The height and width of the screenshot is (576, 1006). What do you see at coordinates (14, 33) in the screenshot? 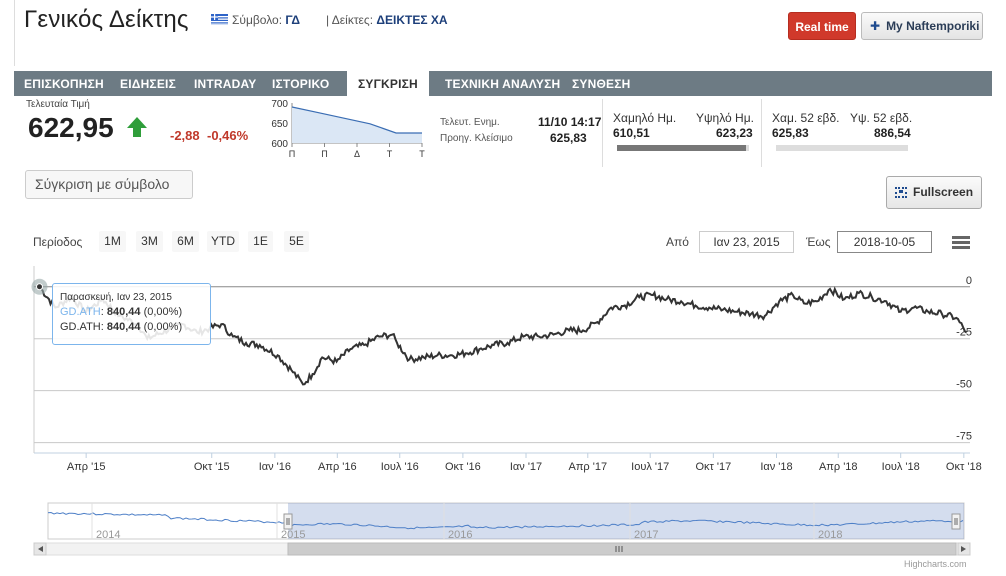
I see `left-border` at bounding box center [14, 33].